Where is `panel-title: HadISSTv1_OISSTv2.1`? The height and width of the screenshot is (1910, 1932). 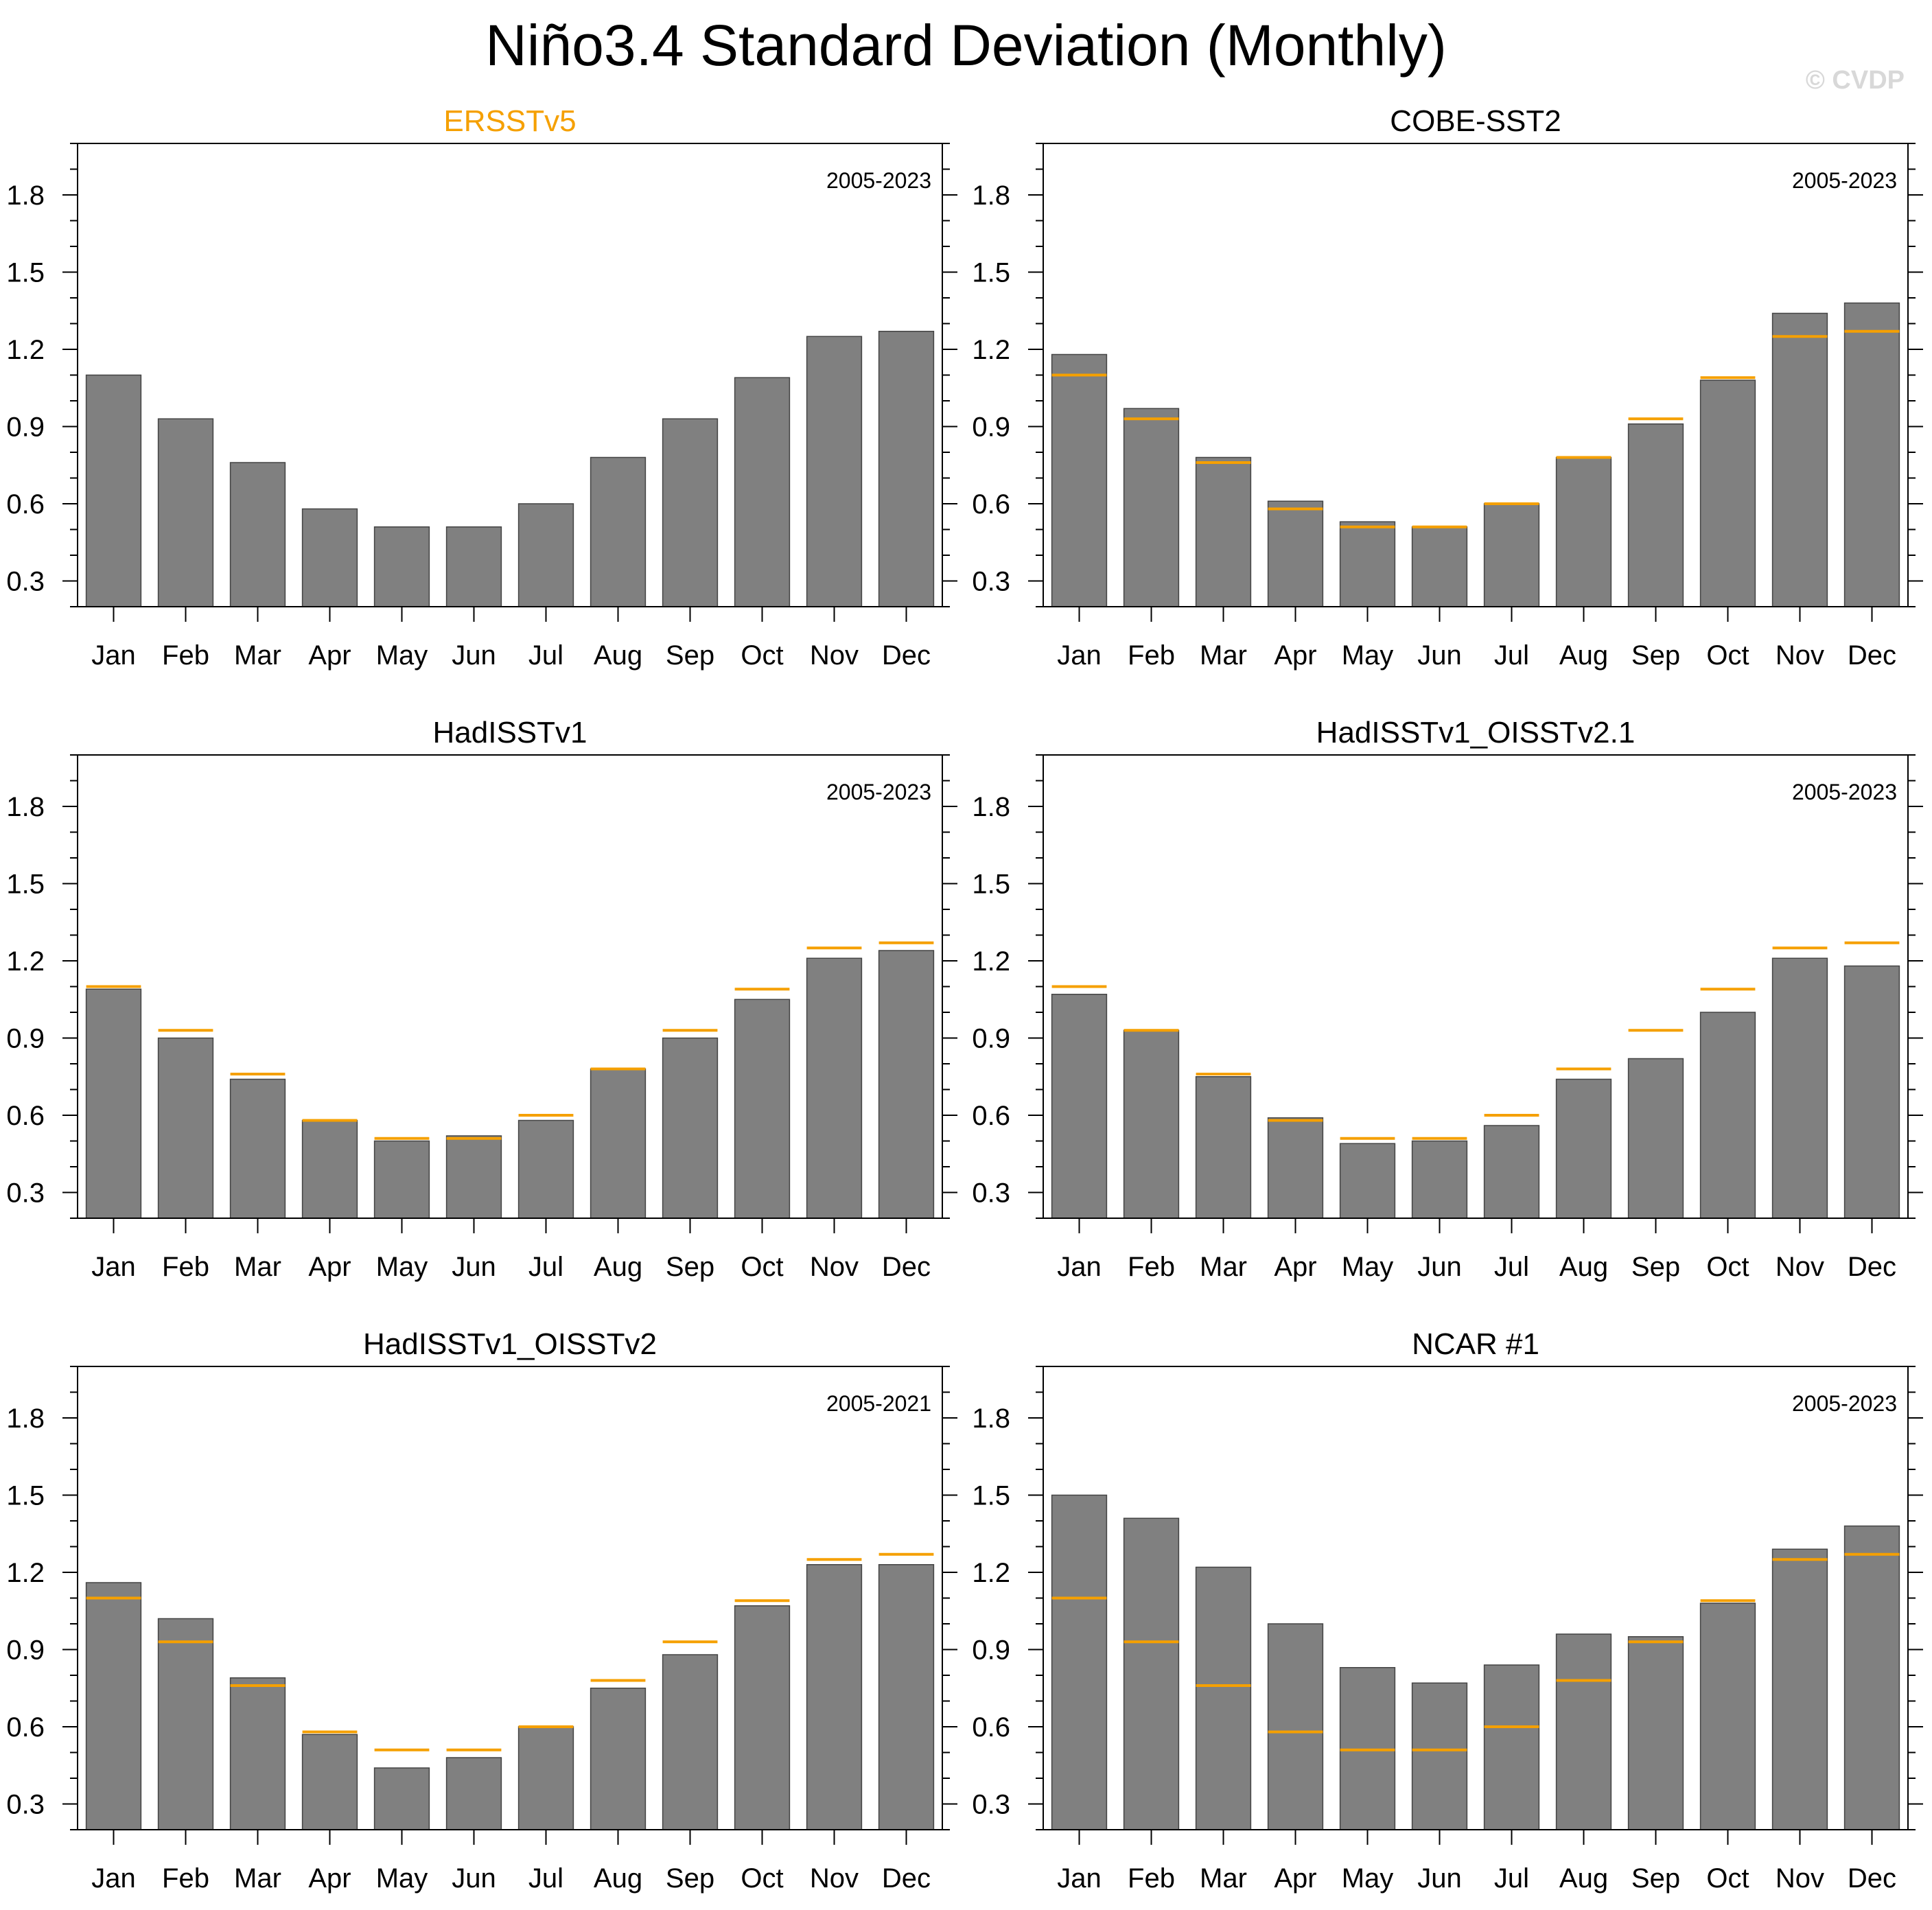 panel-title: HadISSTv1_OISSTv2.1 is located at coordinates (1476, 732).